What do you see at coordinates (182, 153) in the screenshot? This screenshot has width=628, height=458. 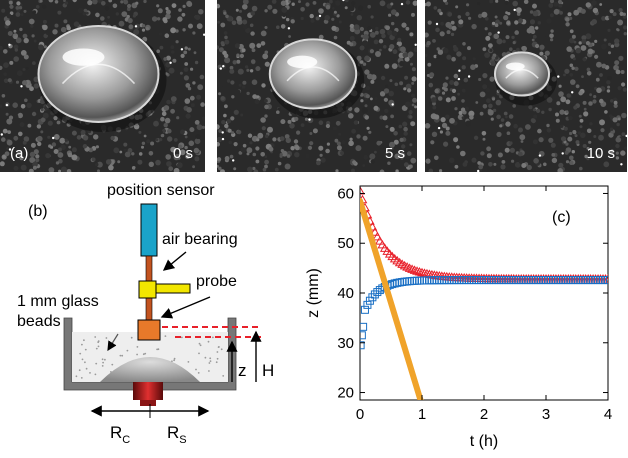 I see `frame-time-label: 0 s` at bounding box center [182, 153].